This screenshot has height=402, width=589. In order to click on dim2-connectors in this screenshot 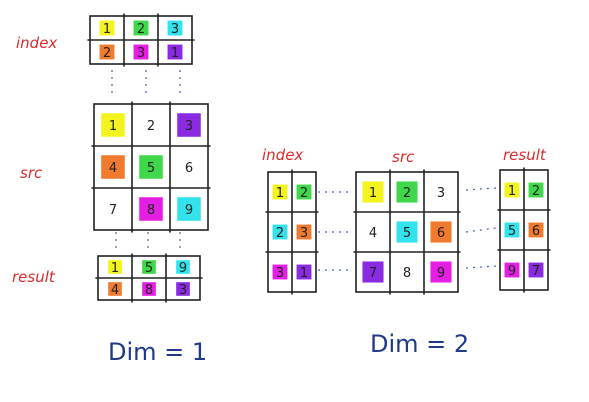, I will do `click(407, 229)`.